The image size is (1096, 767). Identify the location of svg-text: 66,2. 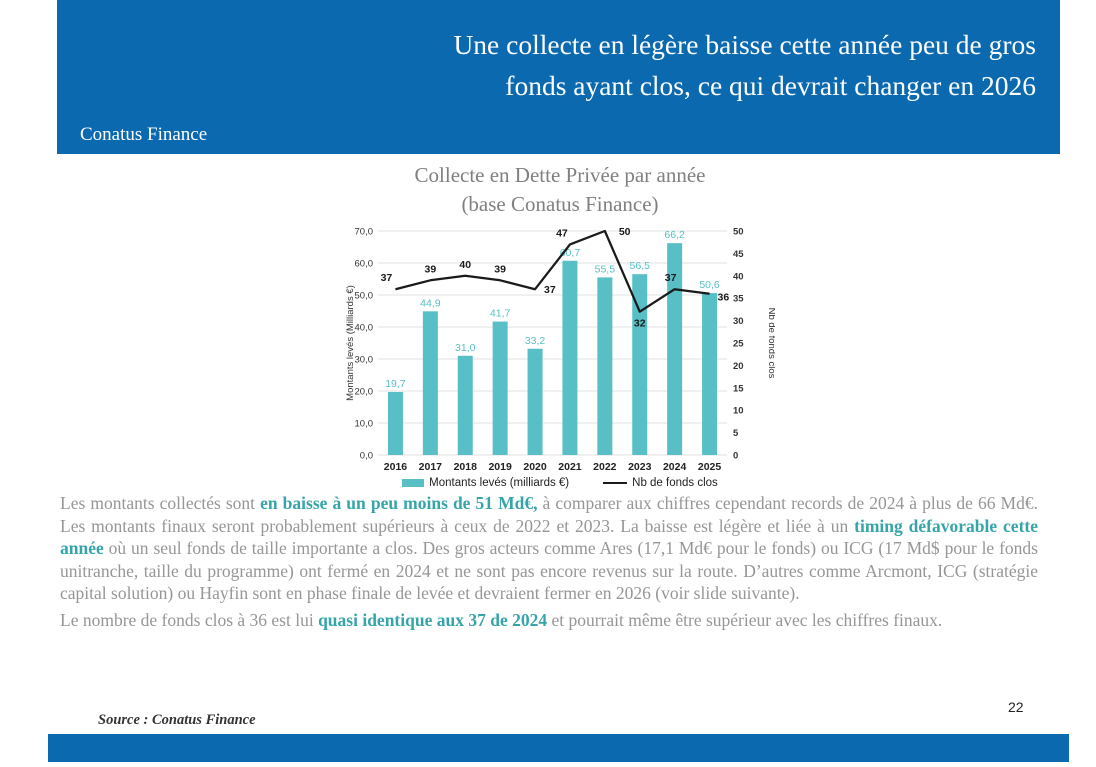
(674, 235).